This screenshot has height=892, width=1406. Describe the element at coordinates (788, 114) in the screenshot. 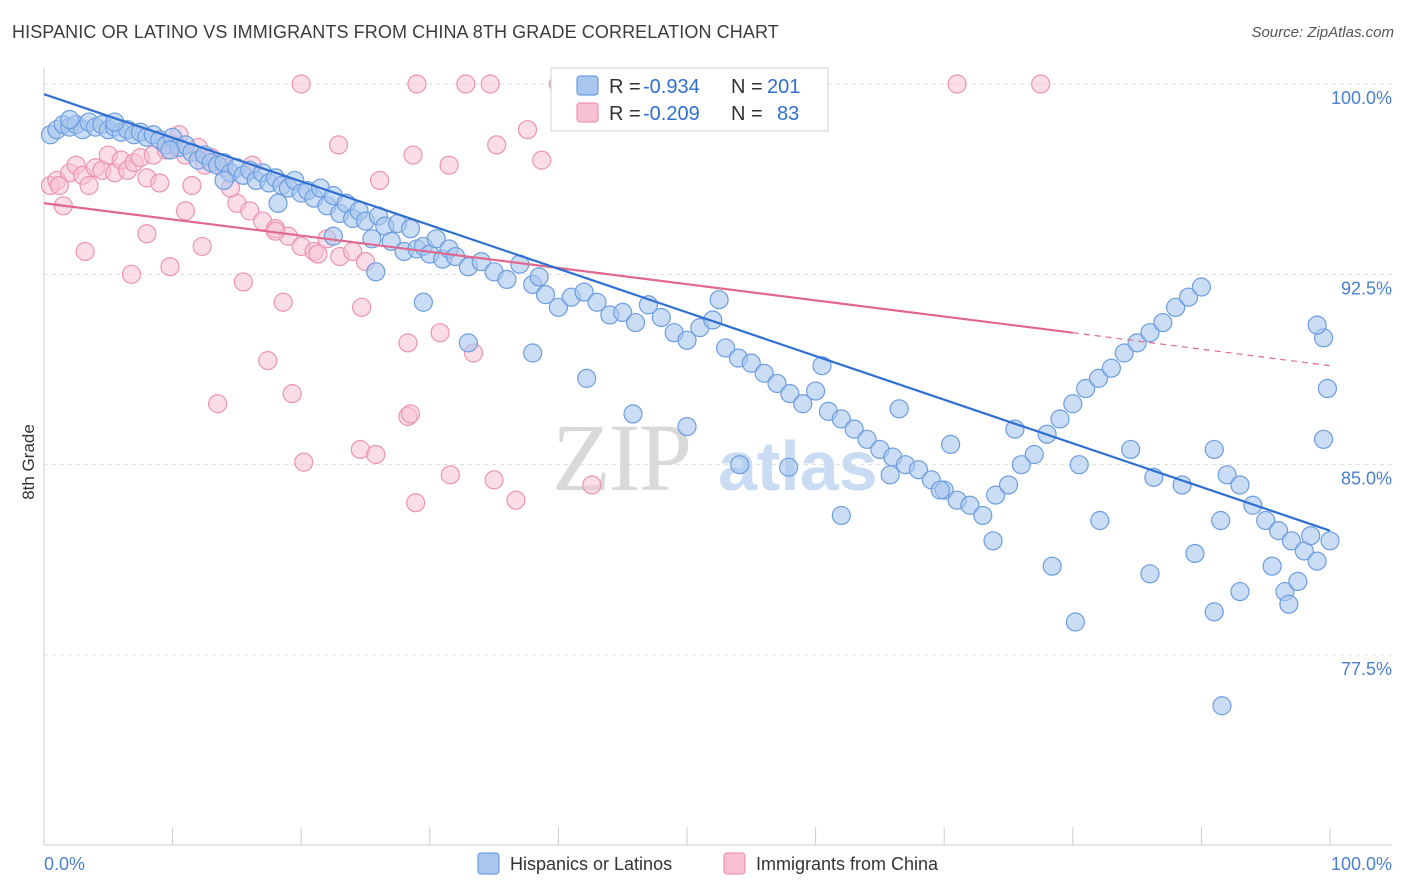

I see `legend-n-value-2: 83` at that location.